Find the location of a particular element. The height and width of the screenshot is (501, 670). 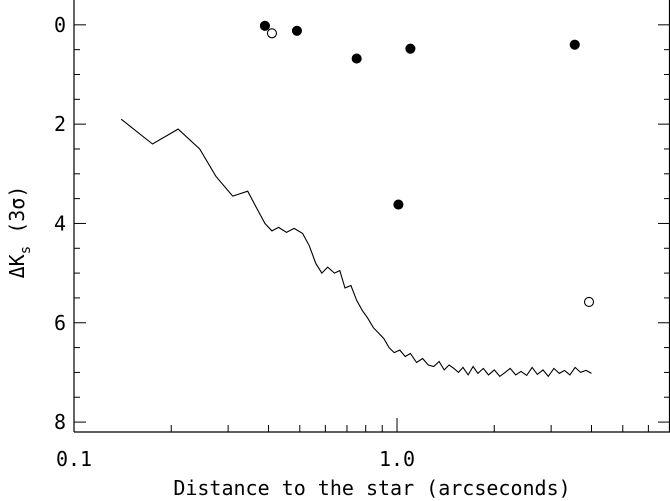

y-tick-label: 6 is located at coordinates (60, 323).